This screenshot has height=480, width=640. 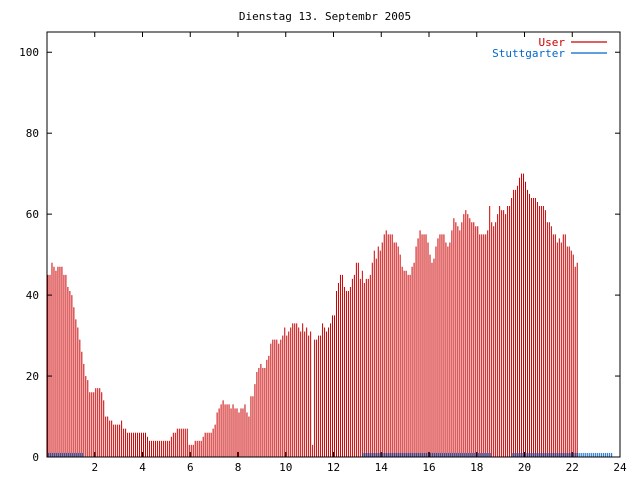 I want to click on x-tick-label: 16, so click(x=428, y=467).